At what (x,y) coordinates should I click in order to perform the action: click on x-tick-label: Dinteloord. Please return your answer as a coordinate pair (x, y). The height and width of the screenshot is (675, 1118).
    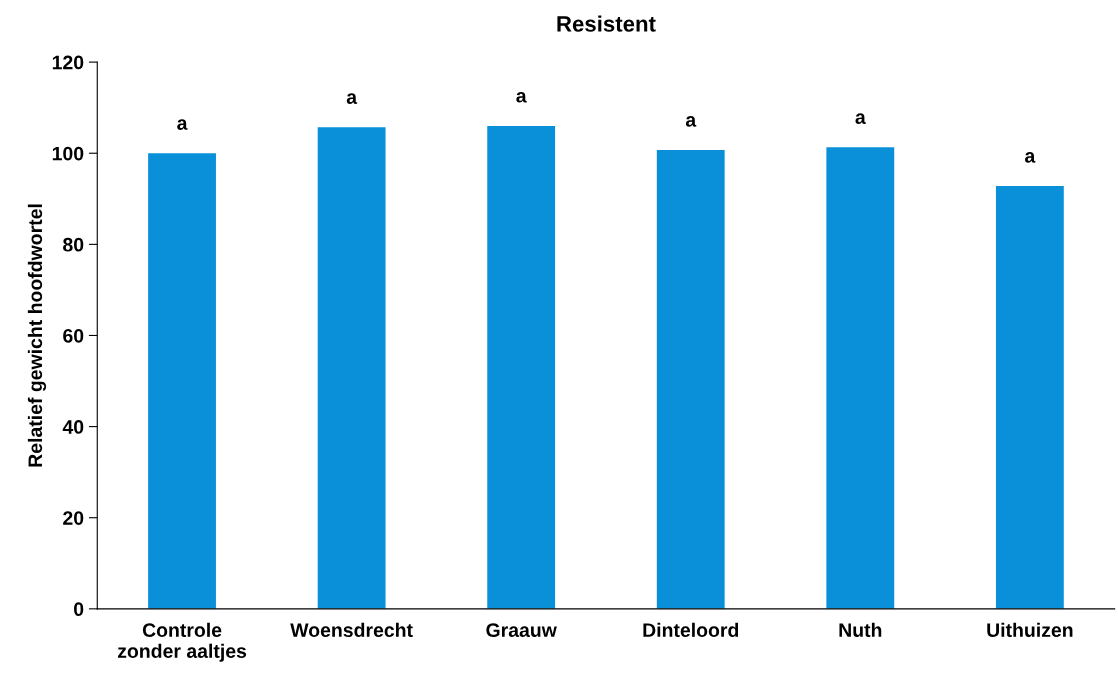
    Looking at the image, I should click on (691, 630).